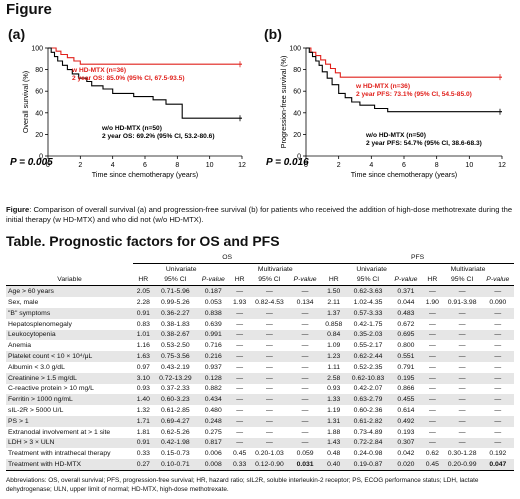  Describe the element at coordinates (406, 465) in the screenshot. I see `table-cell: 0.020` at that location.